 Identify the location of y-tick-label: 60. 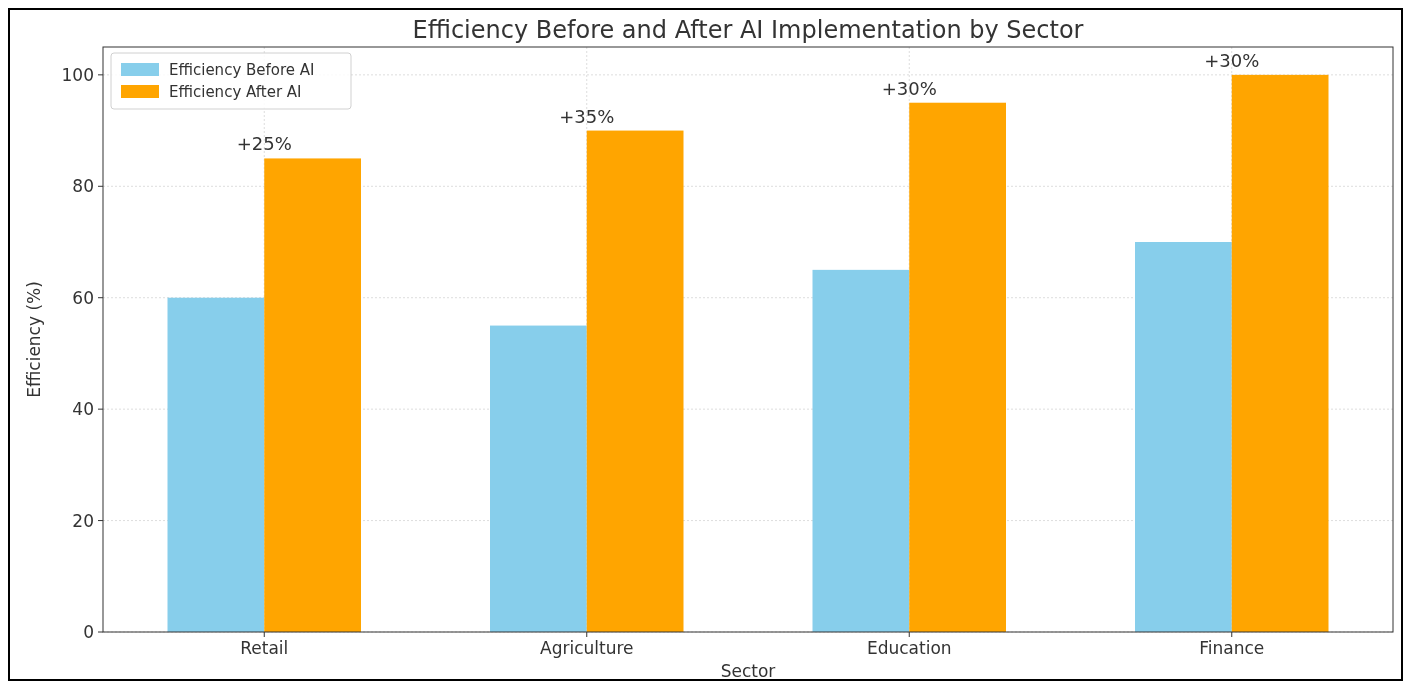
(83, 297).